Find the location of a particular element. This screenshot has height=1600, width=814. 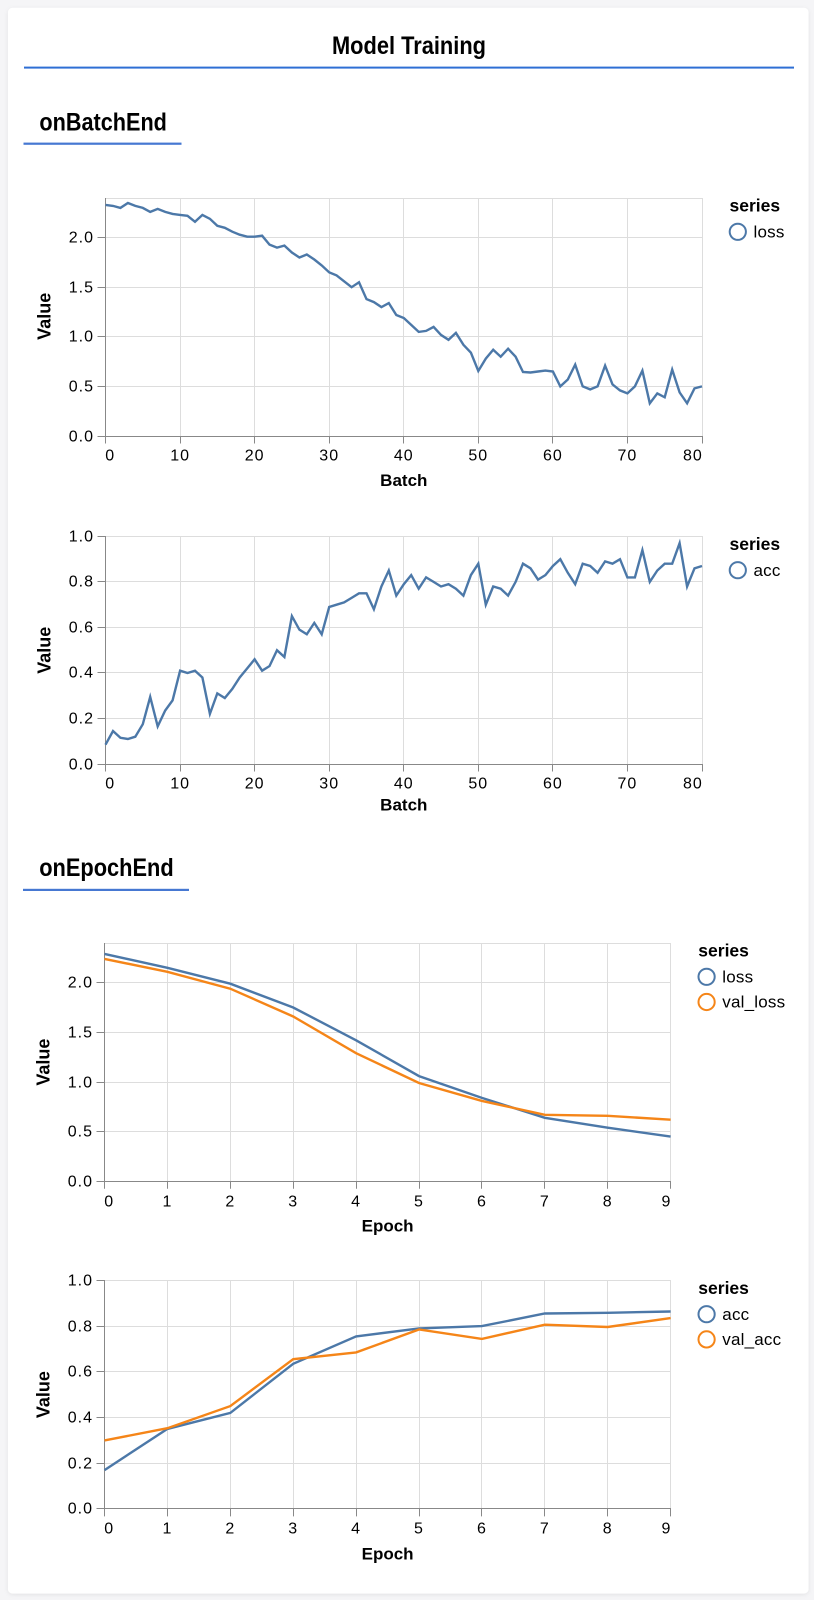

svg-text: onBatchEnd is located at coordinates (102, 123).